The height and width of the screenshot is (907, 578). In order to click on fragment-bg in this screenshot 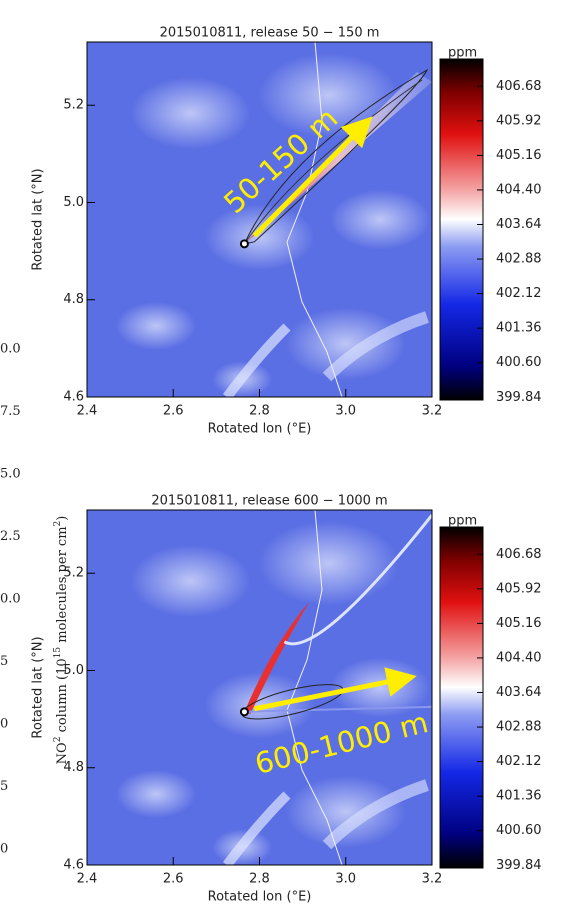, I will do `click(38, 626)`.